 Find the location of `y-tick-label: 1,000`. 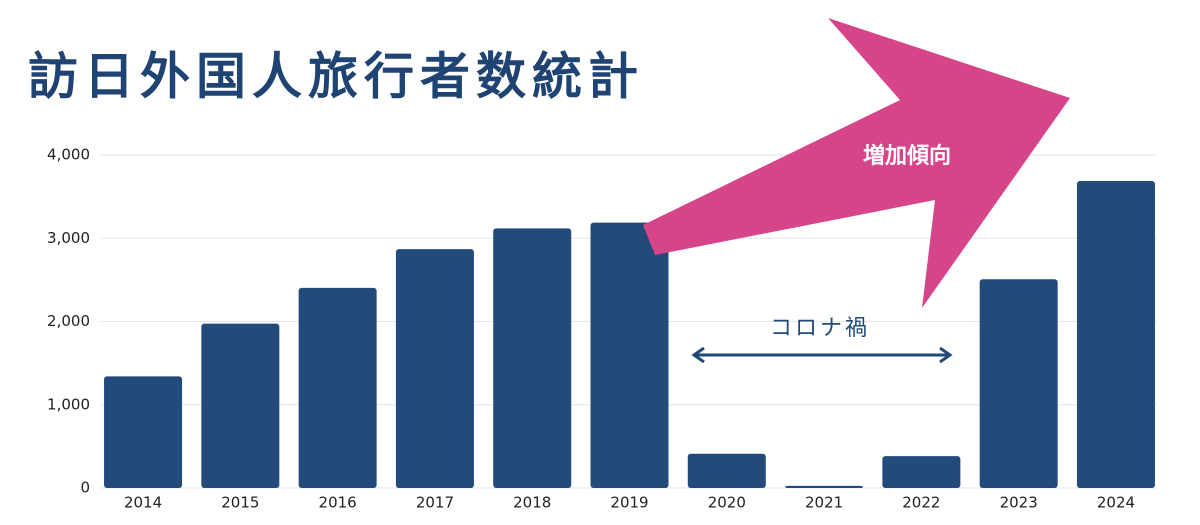

y-tick-label: 1,000 is located at coordinates (68, 404).